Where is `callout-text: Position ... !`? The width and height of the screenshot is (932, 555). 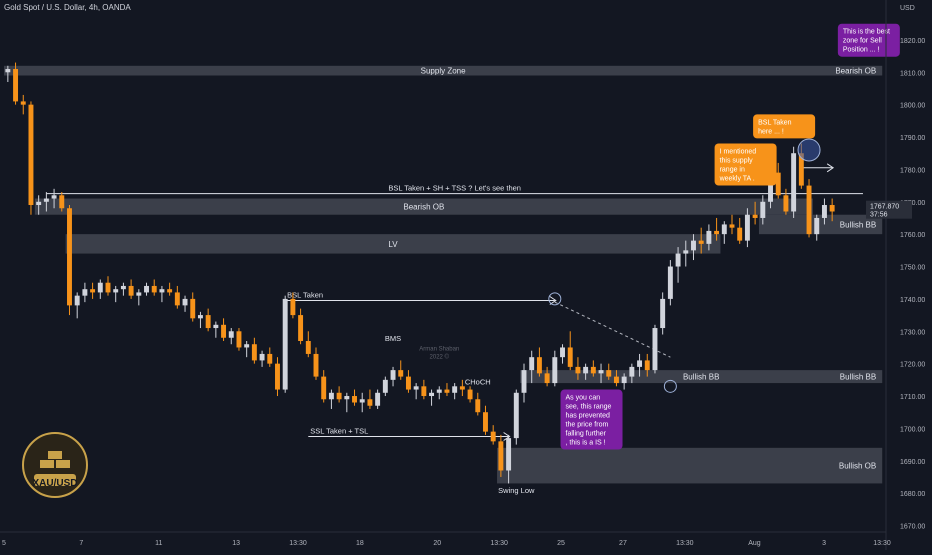
callout-text: Position ... ! is located at coordinates (861, 50).